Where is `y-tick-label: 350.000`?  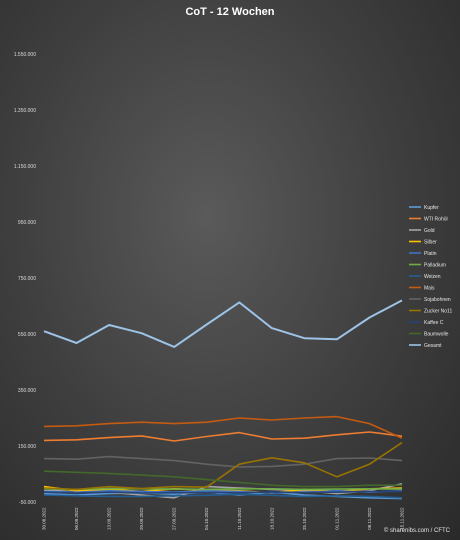 y-tick-label: 350.000 is located at coordinates (27, 391).